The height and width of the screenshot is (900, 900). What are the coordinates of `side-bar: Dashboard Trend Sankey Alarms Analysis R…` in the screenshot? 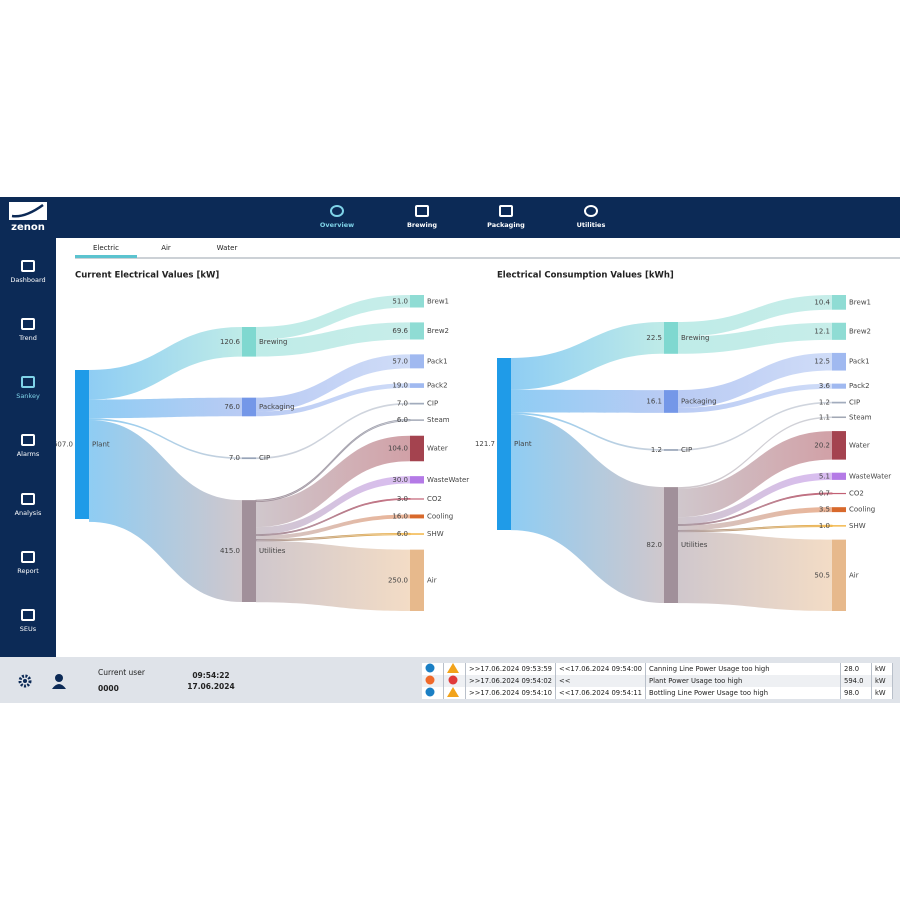 It's located at (28, 447).